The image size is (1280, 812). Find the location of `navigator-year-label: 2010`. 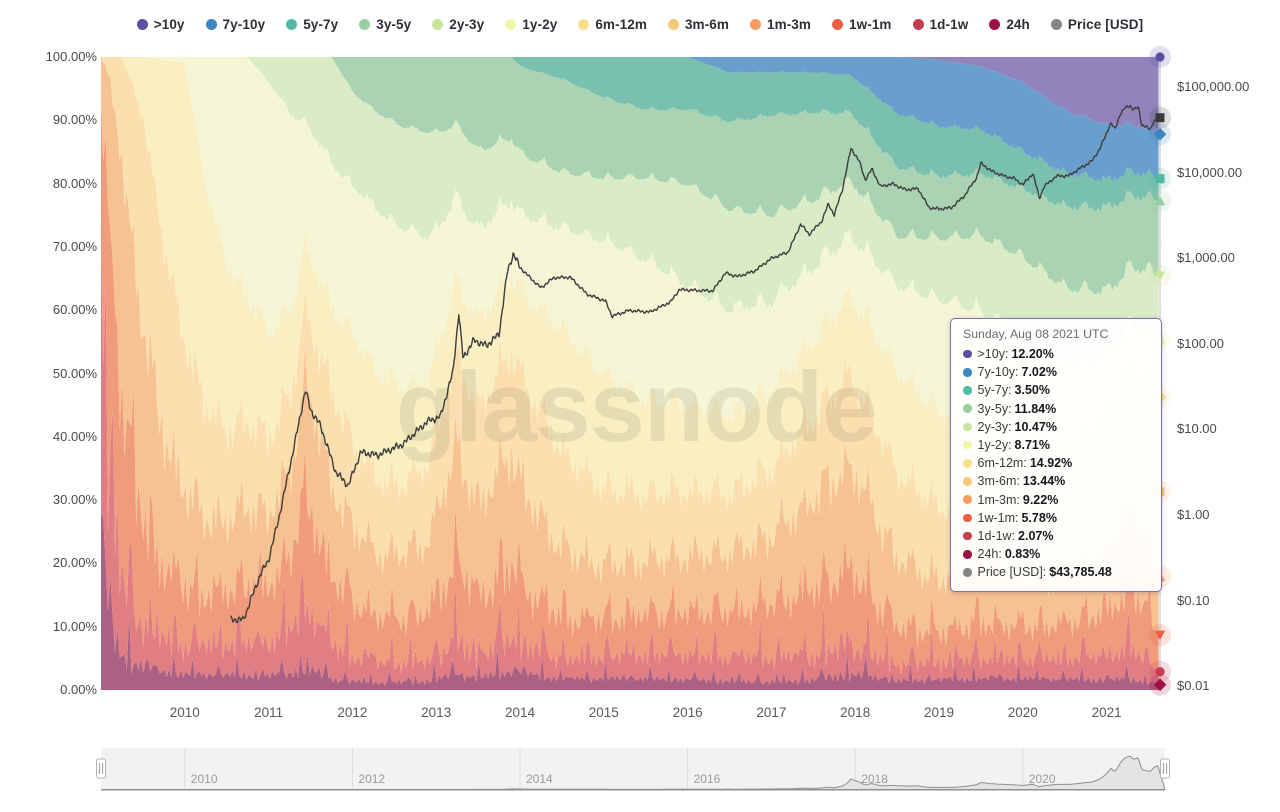

navigator-year-label: 2010 is located at coordinates (204, 779).